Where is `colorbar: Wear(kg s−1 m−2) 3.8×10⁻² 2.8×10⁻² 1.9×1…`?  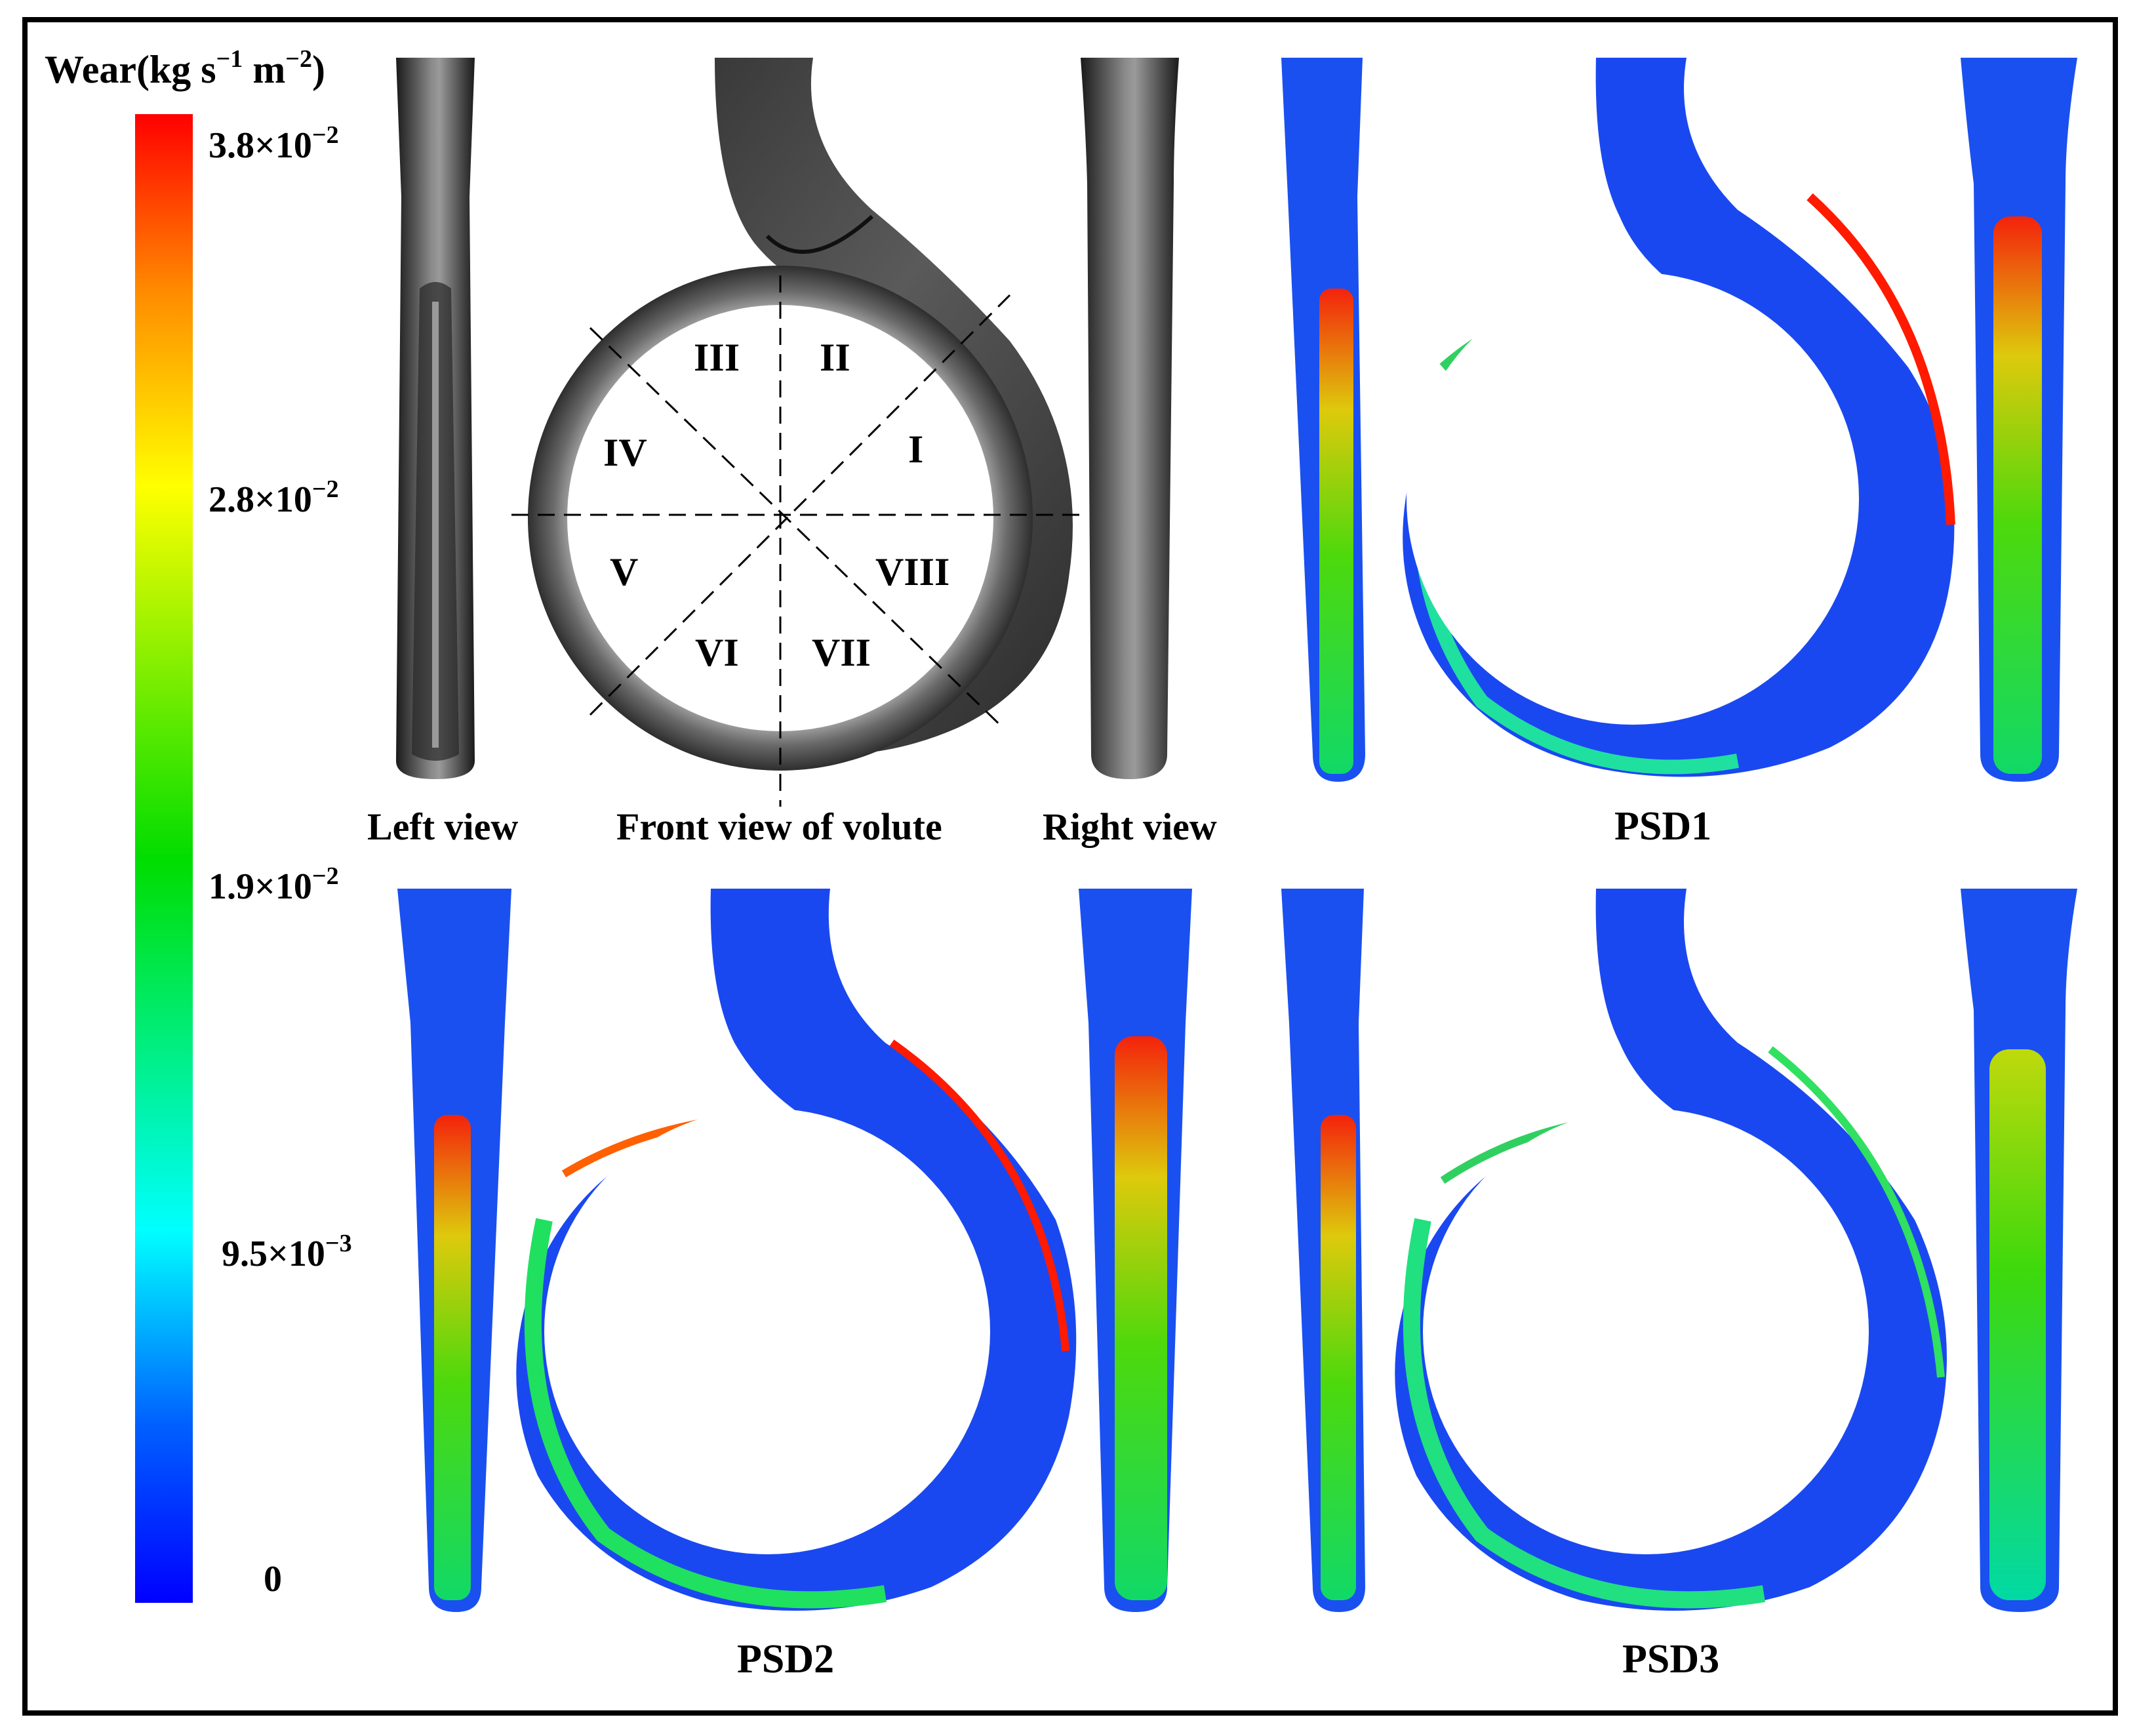
colorbar: Wear(kg s−1 m−2) 3.8×10⁻² 2.8×10⁻² 1.9×1… is located at coordinates (198, 824).